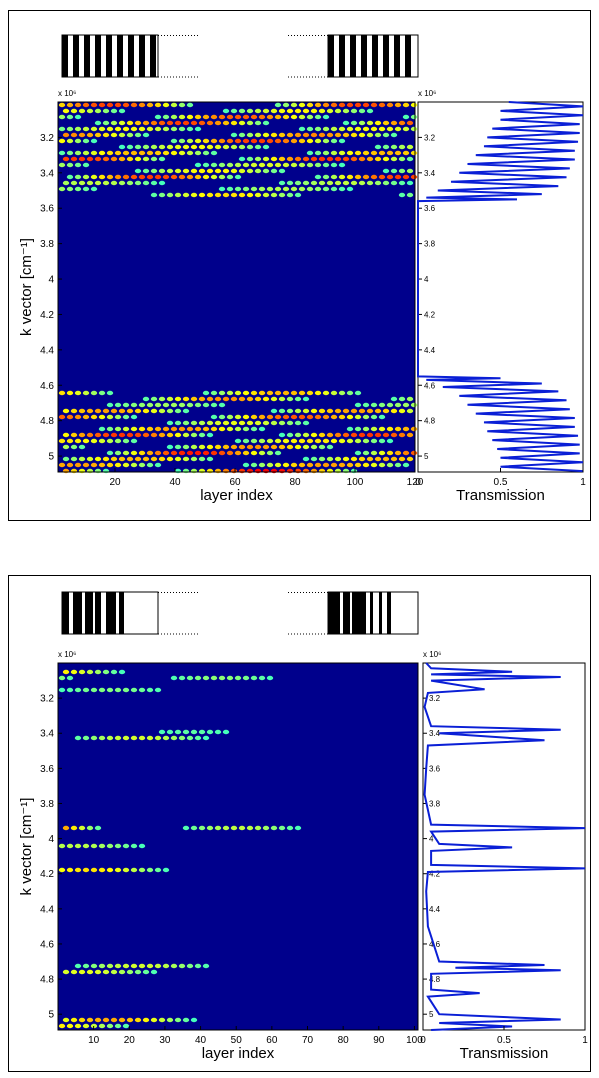  What do you see at coordinates (430, 208) in the screenshot?
I see `y-tick-label: 3.6` at bounding box center [430, 208].